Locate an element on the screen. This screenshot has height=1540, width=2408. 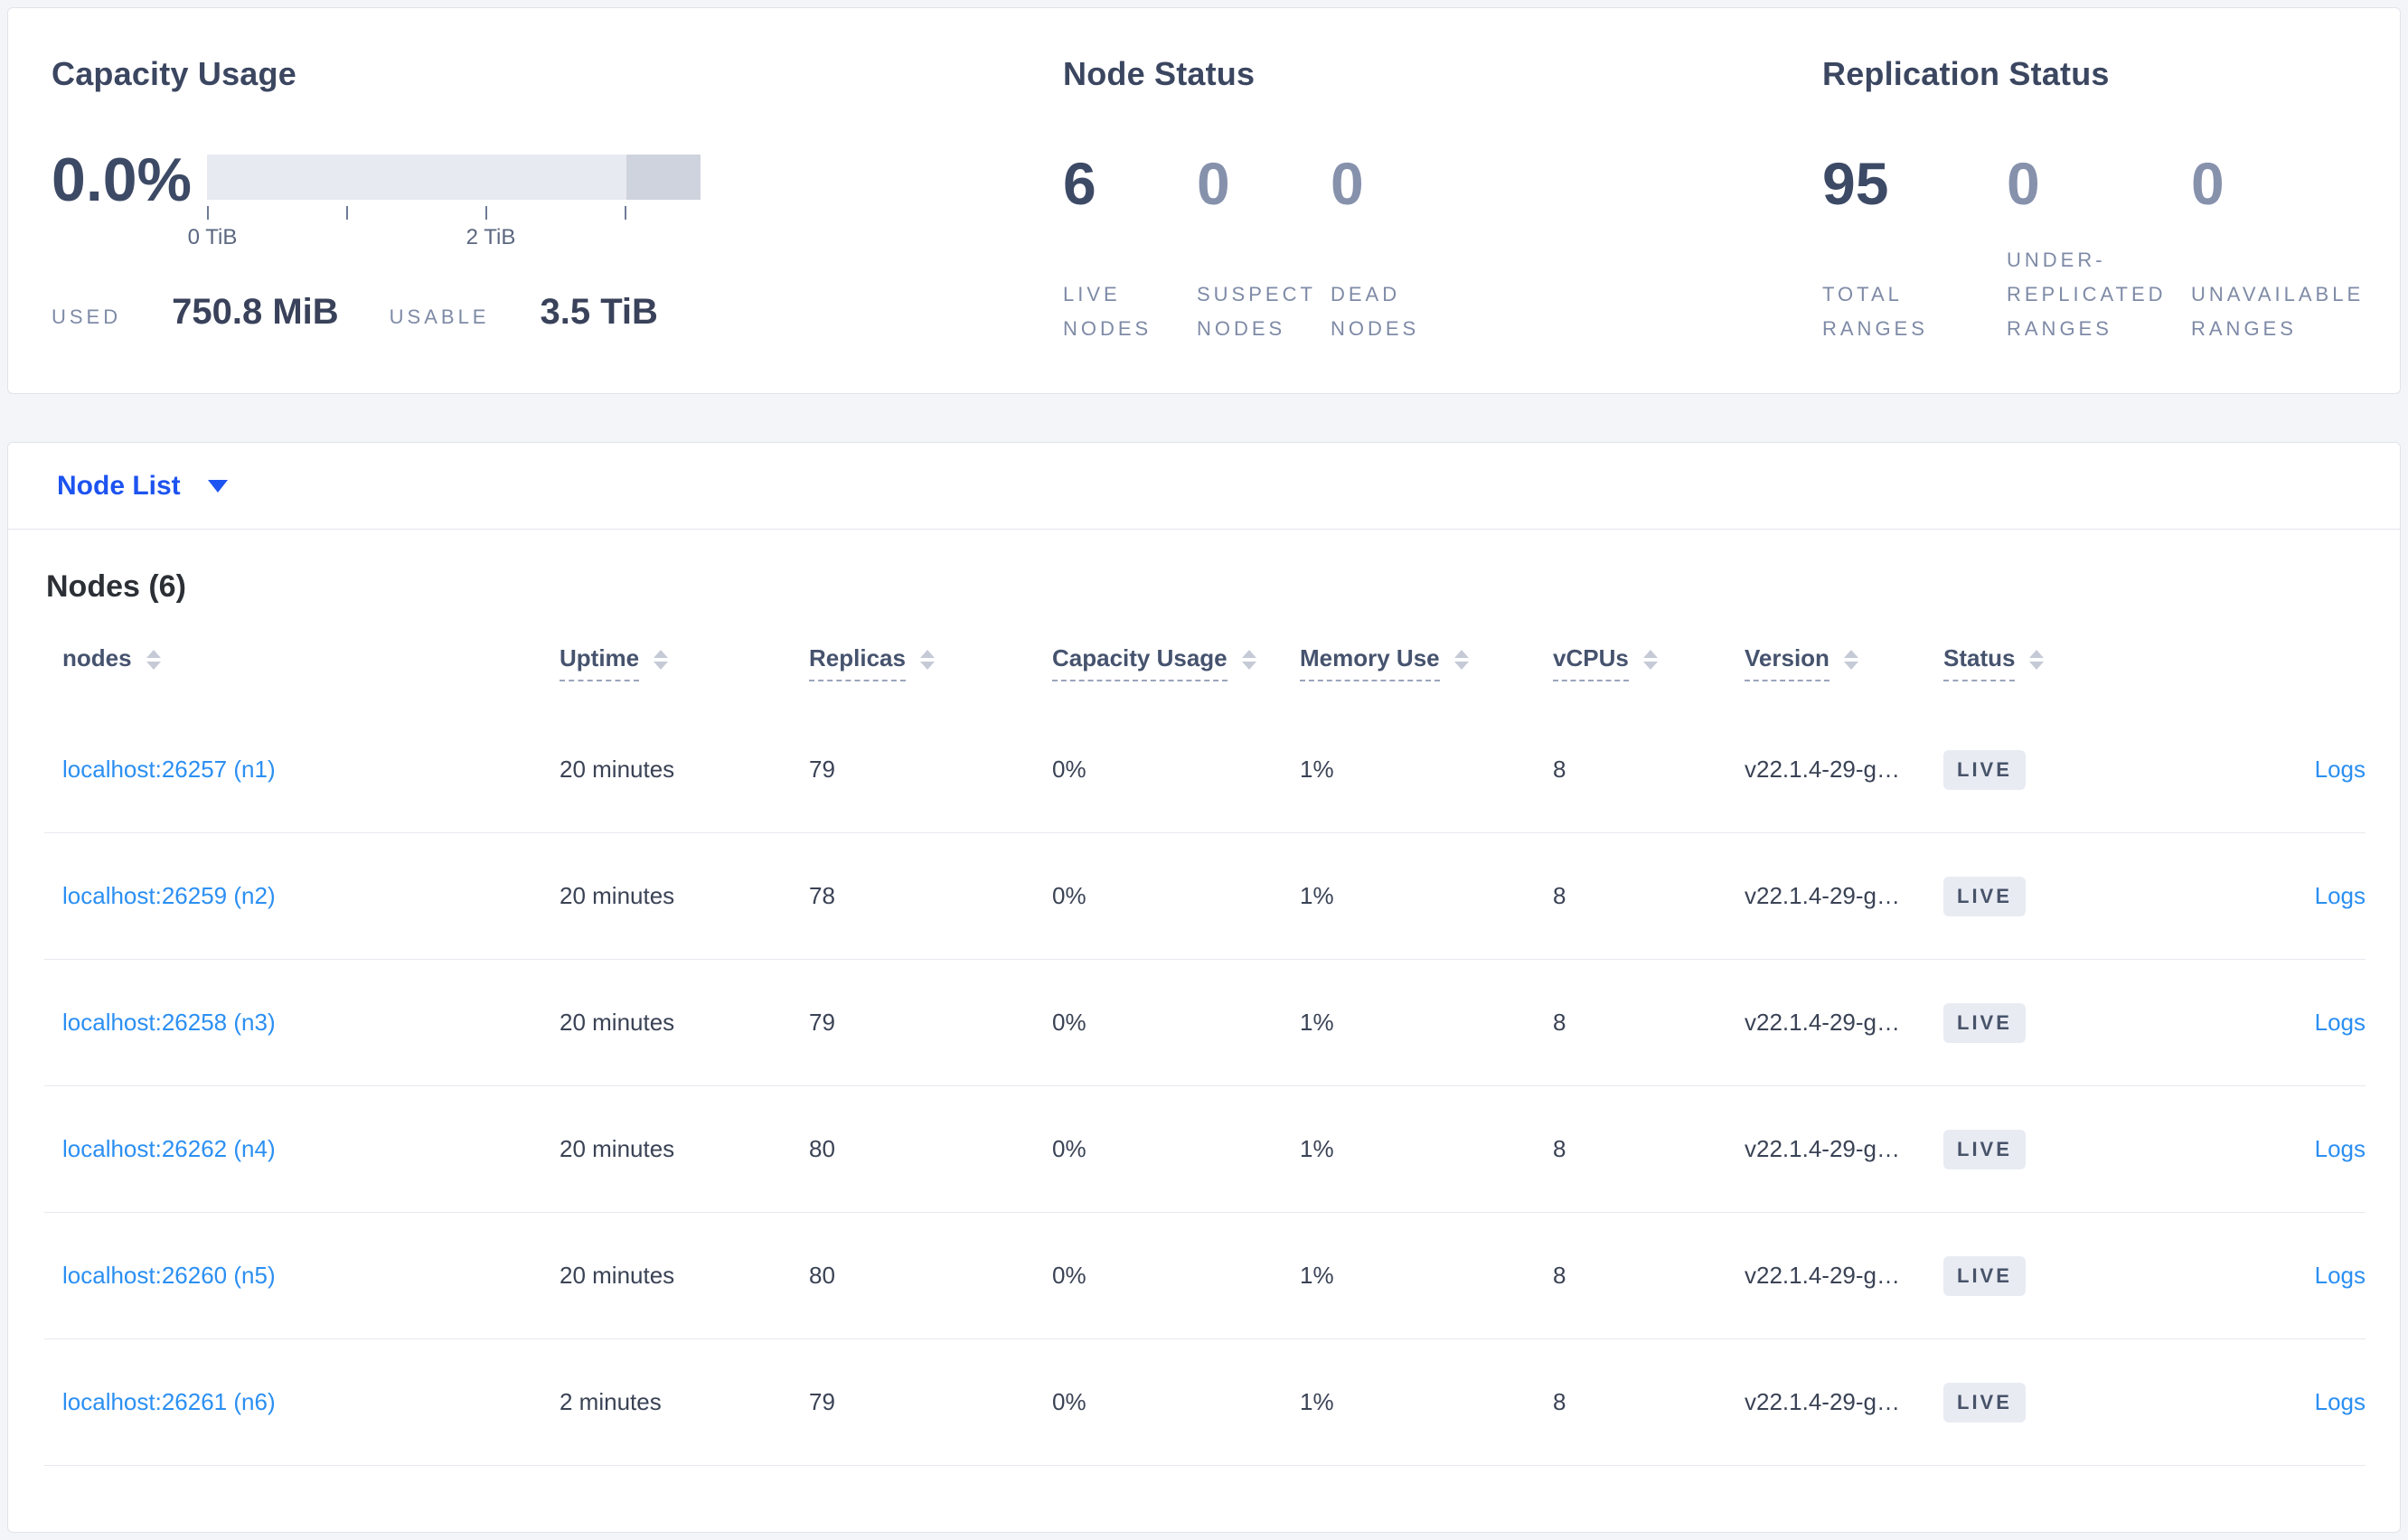
view-selector-bar: Node List is located at coordinates (1204, 486).